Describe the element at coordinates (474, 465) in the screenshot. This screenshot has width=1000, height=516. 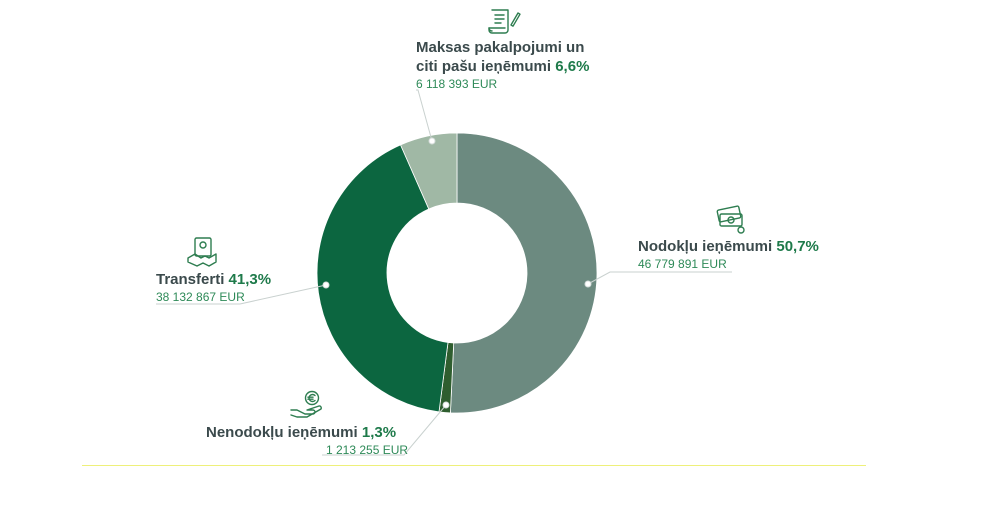
I see `bottom-divider` at that location.